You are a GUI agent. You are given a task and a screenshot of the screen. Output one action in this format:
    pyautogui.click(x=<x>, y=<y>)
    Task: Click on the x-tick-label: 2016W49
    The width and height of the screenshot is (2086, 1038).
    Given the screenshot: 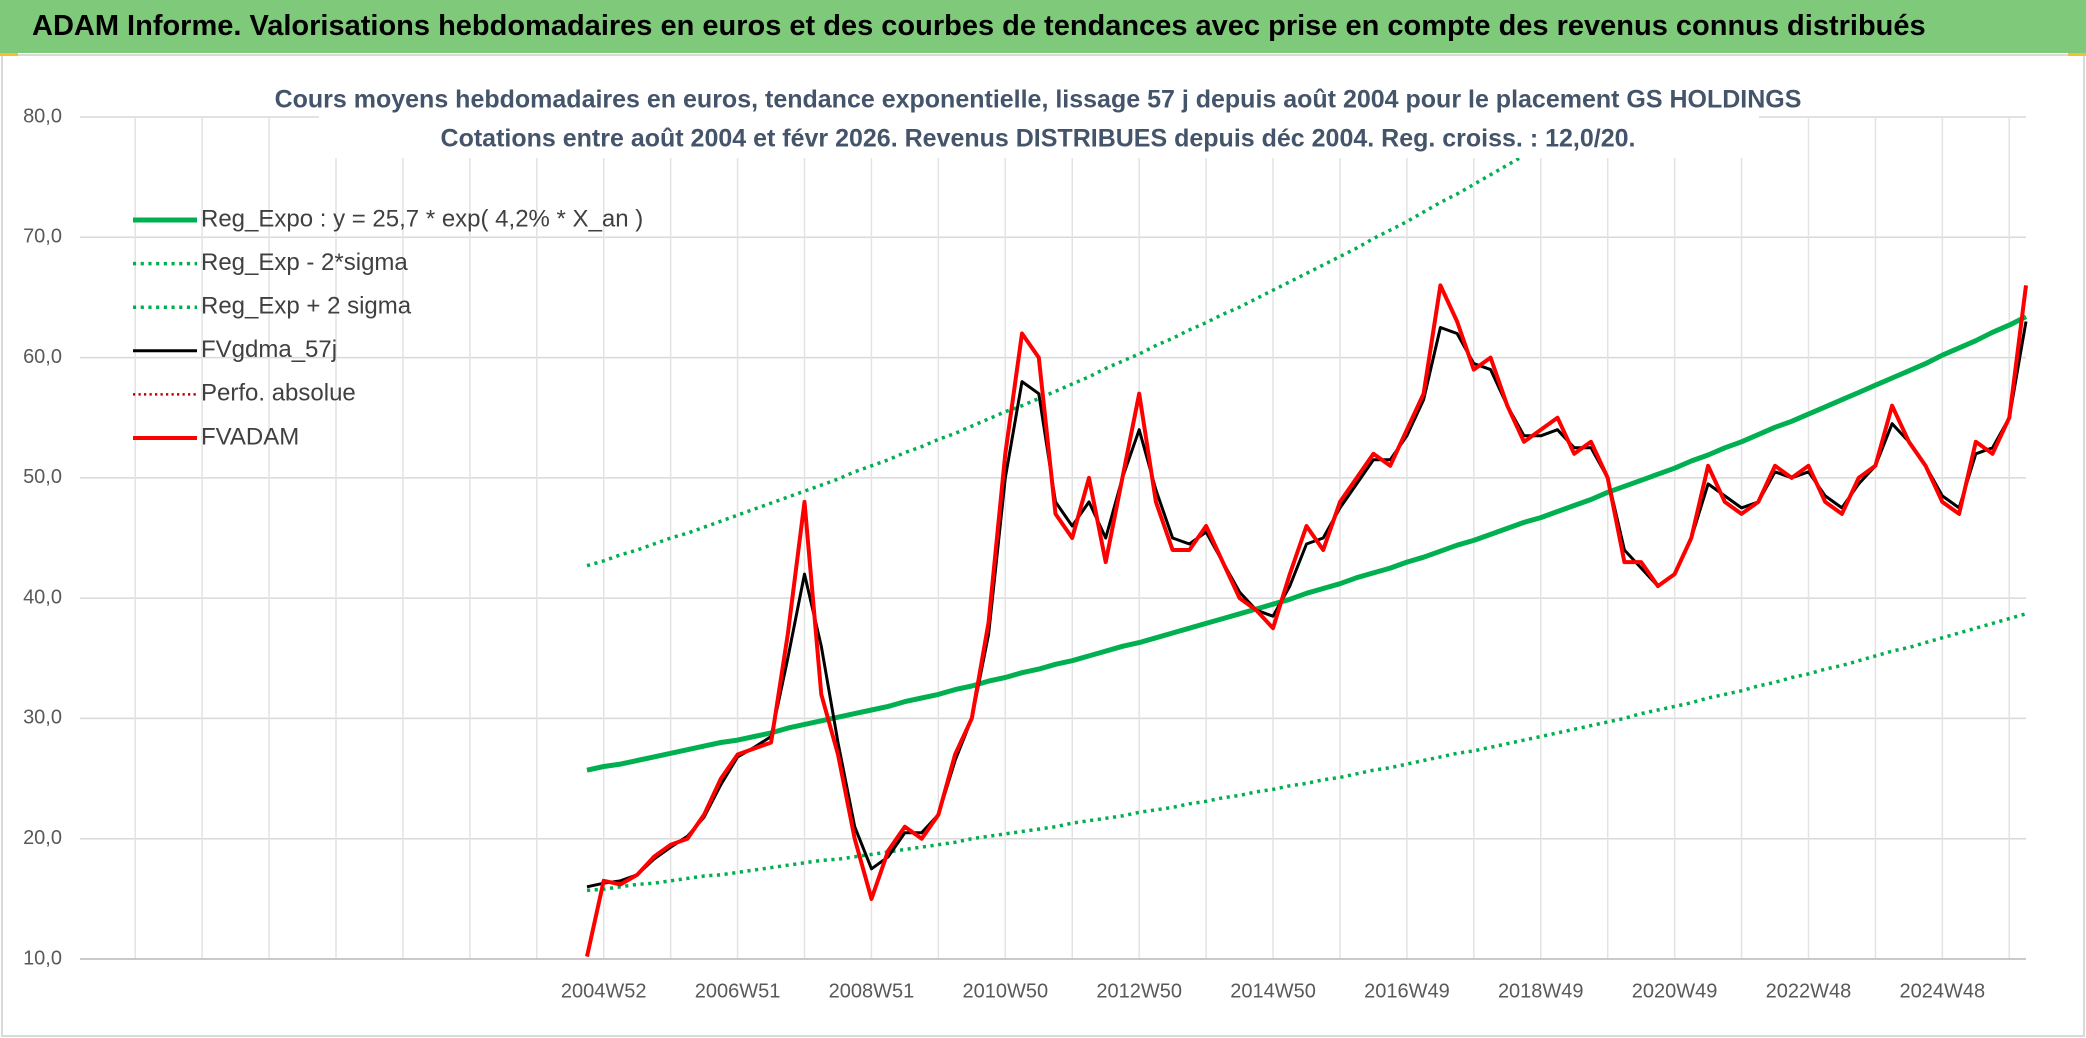 What is the action you would take?
    pyautogui.click(x=1407, y=991)
    